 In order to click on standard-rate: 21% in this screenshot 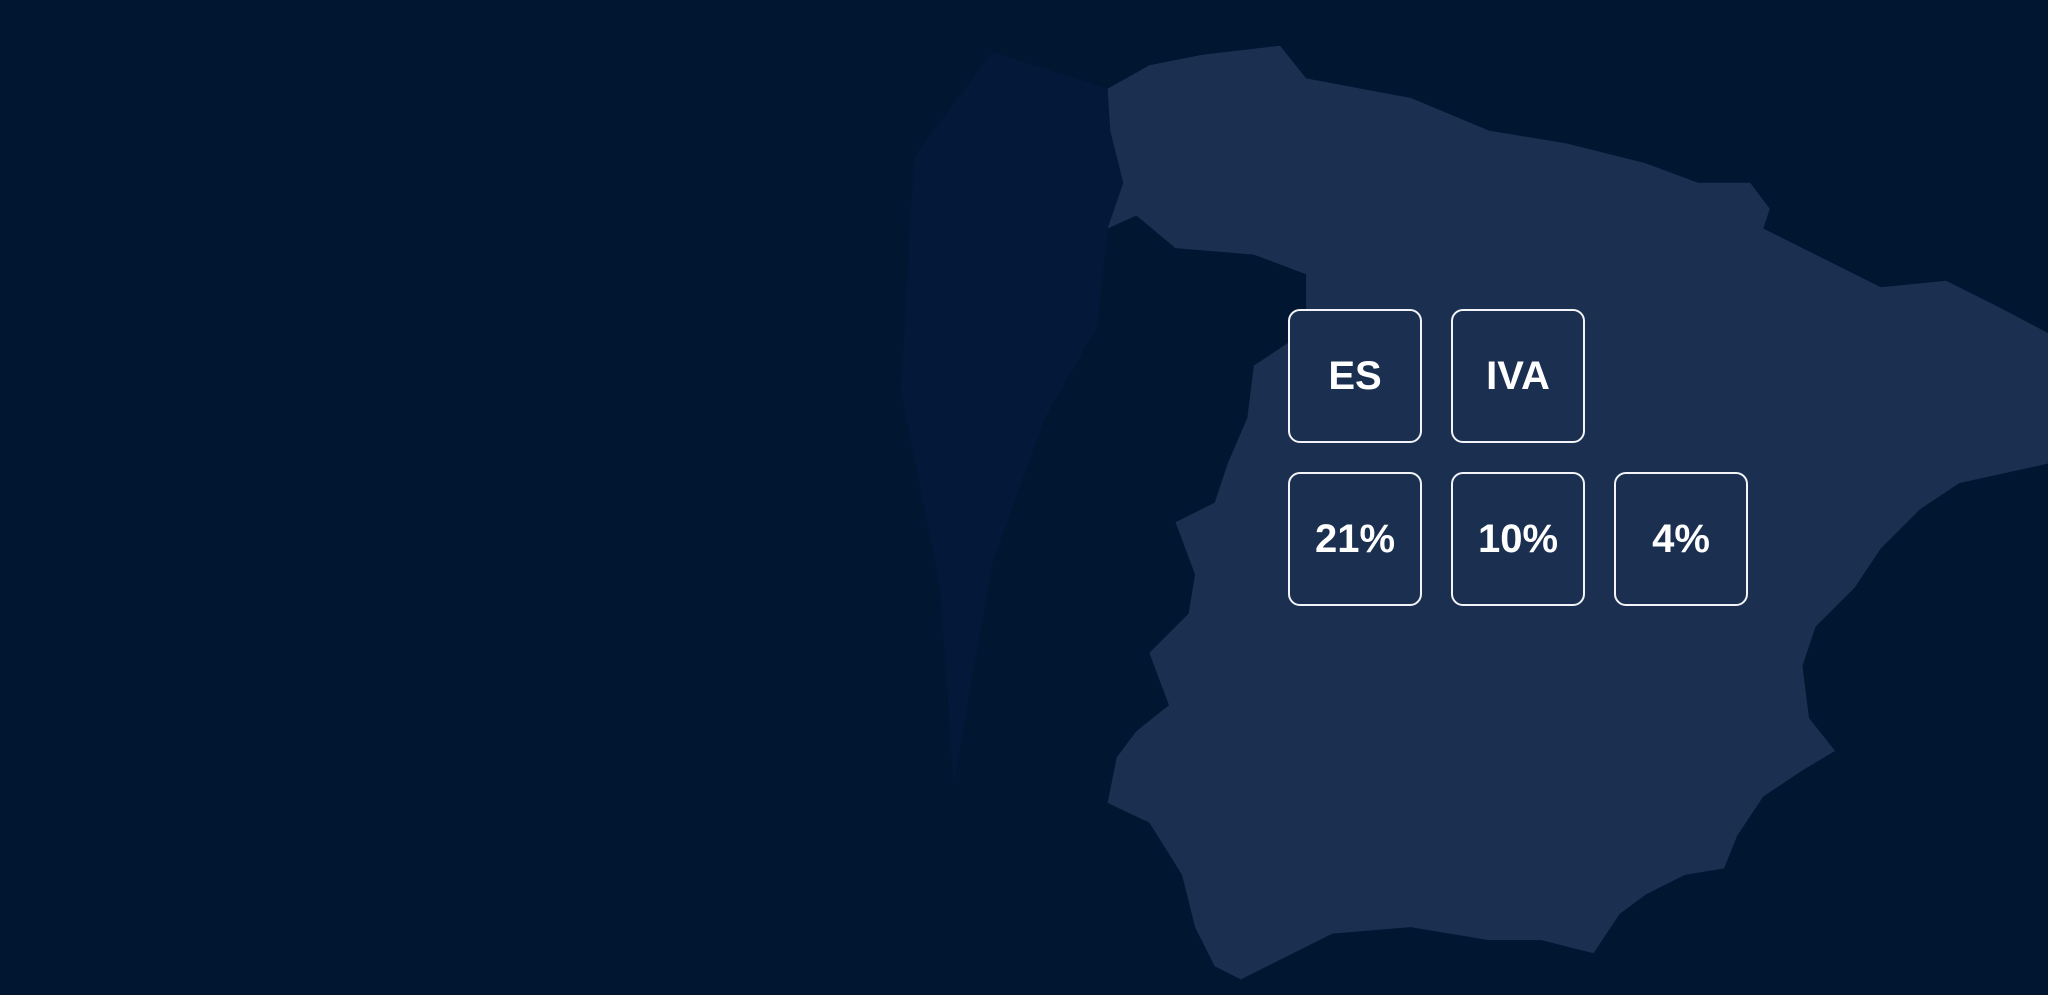, I will do `click(1355, 538)`.